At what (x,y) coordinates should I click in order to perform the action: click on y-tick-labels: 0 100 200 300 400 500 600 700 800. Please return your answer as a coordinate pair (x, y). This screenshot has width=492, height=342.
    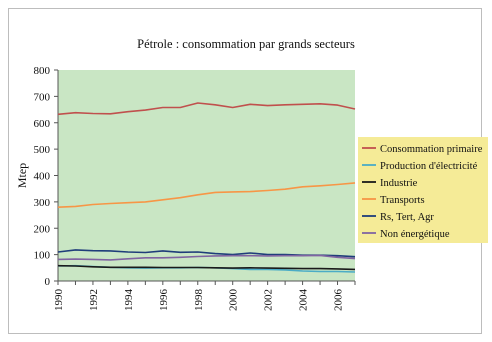
    Looking at the image, I should click on (42, 176).